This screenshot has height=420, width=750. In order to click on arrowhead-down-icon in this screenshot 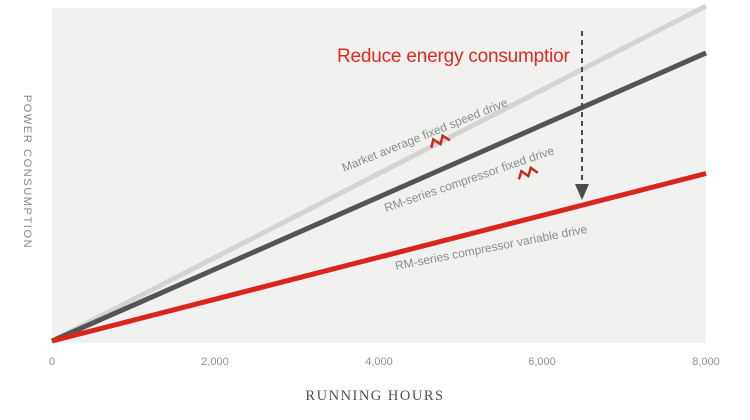, I will do `click(582, 192)`.